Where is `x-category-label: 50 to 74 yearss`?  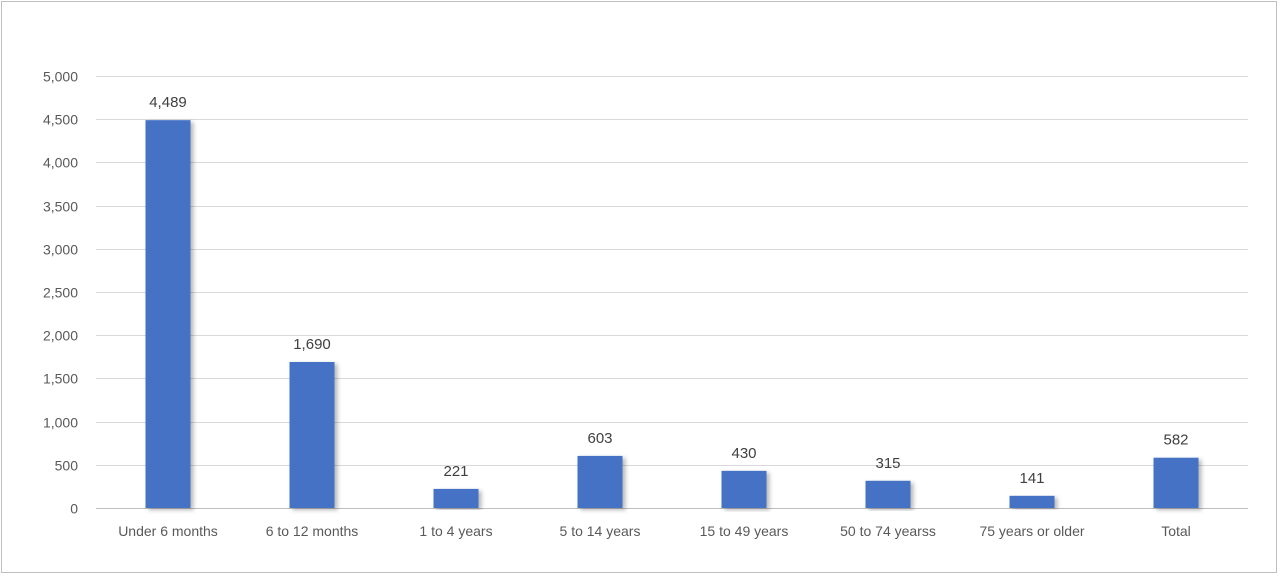 x-category-label: 50 to 74 yearss is located at coordinates (888, 531).